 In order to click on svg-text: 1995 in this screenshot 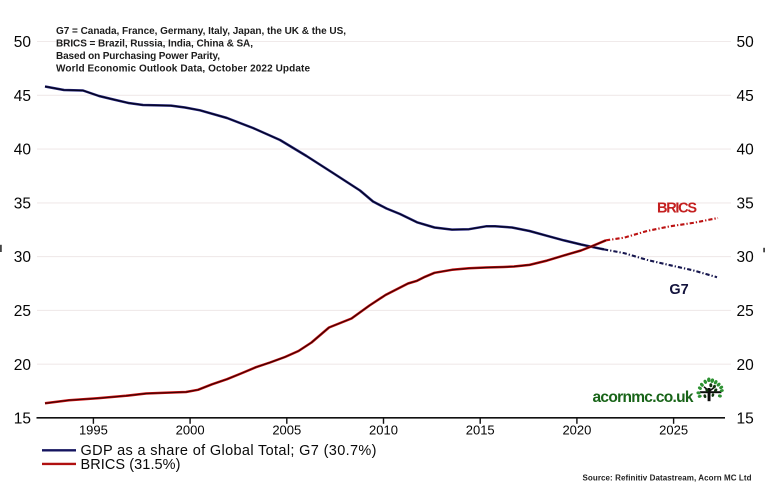, I will do `click(93, 429)`.